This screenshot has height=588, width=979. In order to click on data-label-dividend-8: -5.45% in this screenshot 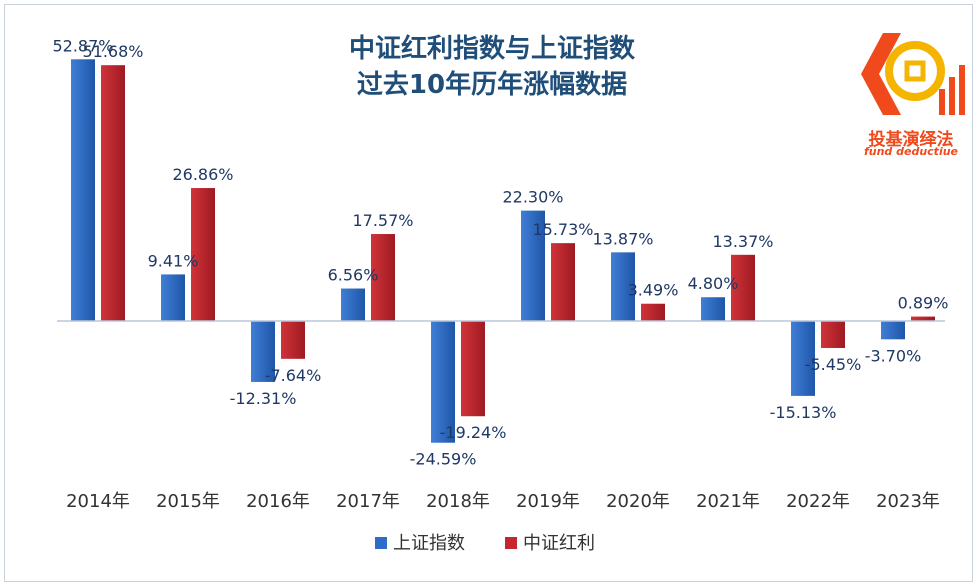, I will do `click(833, 364)`.